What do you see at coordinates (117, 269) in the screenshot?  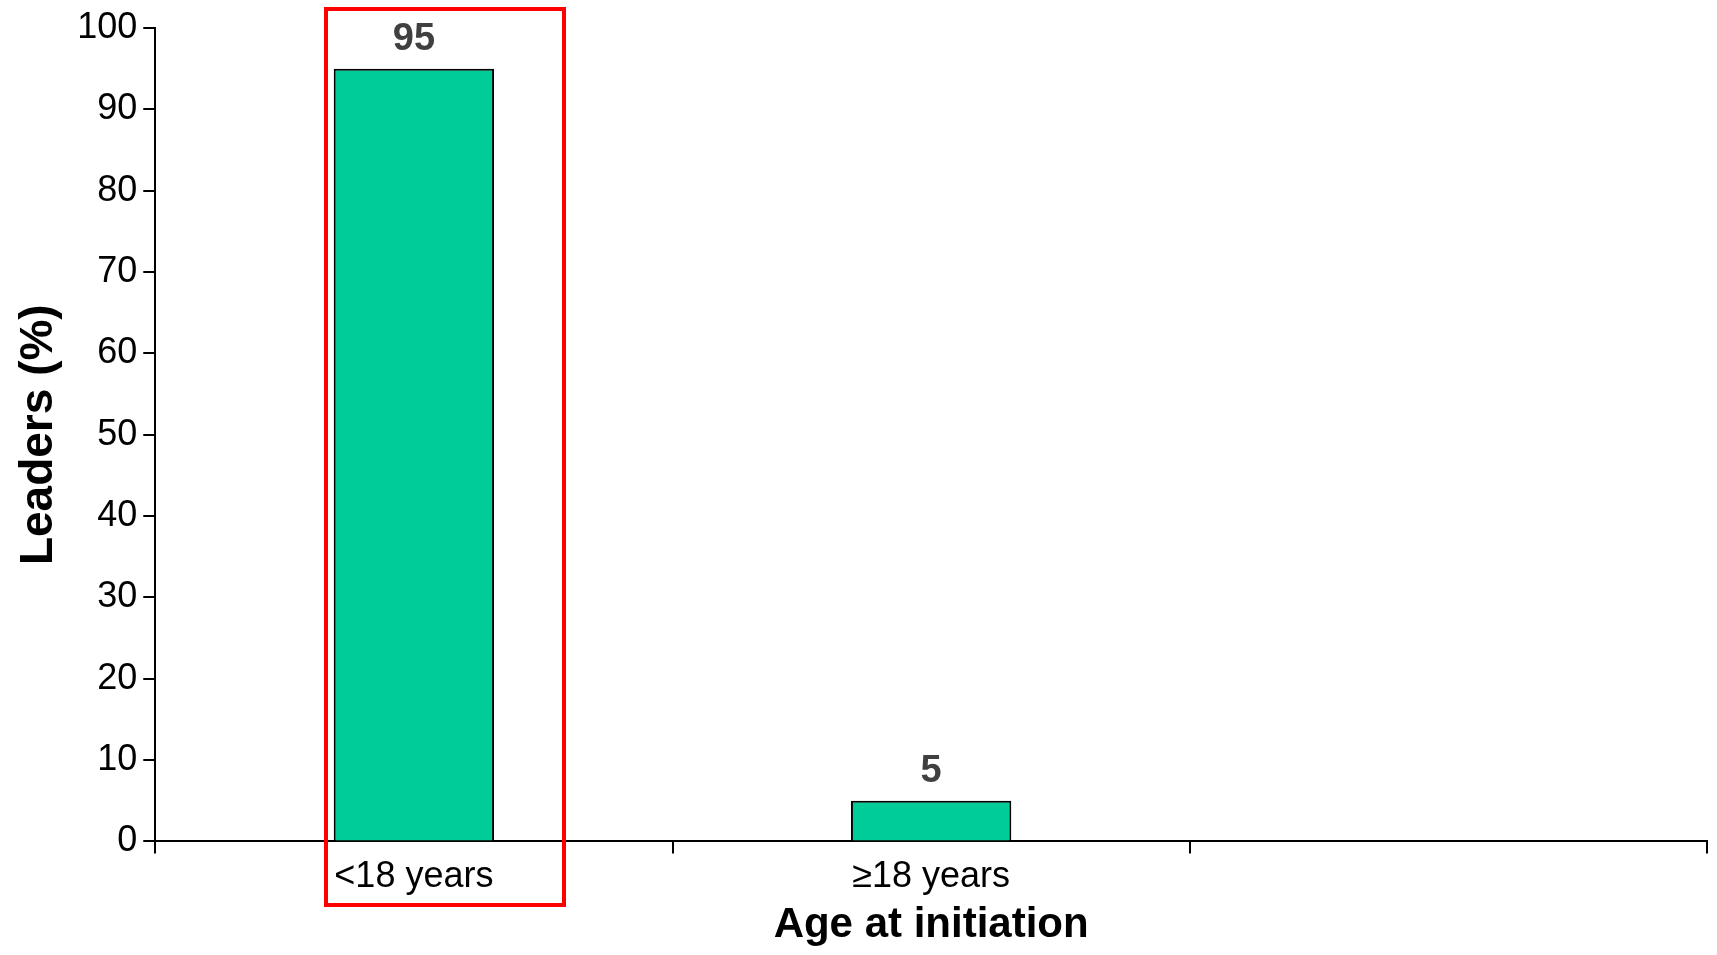 I see `y-tick-label: 70` at bounding box center [117, 269].